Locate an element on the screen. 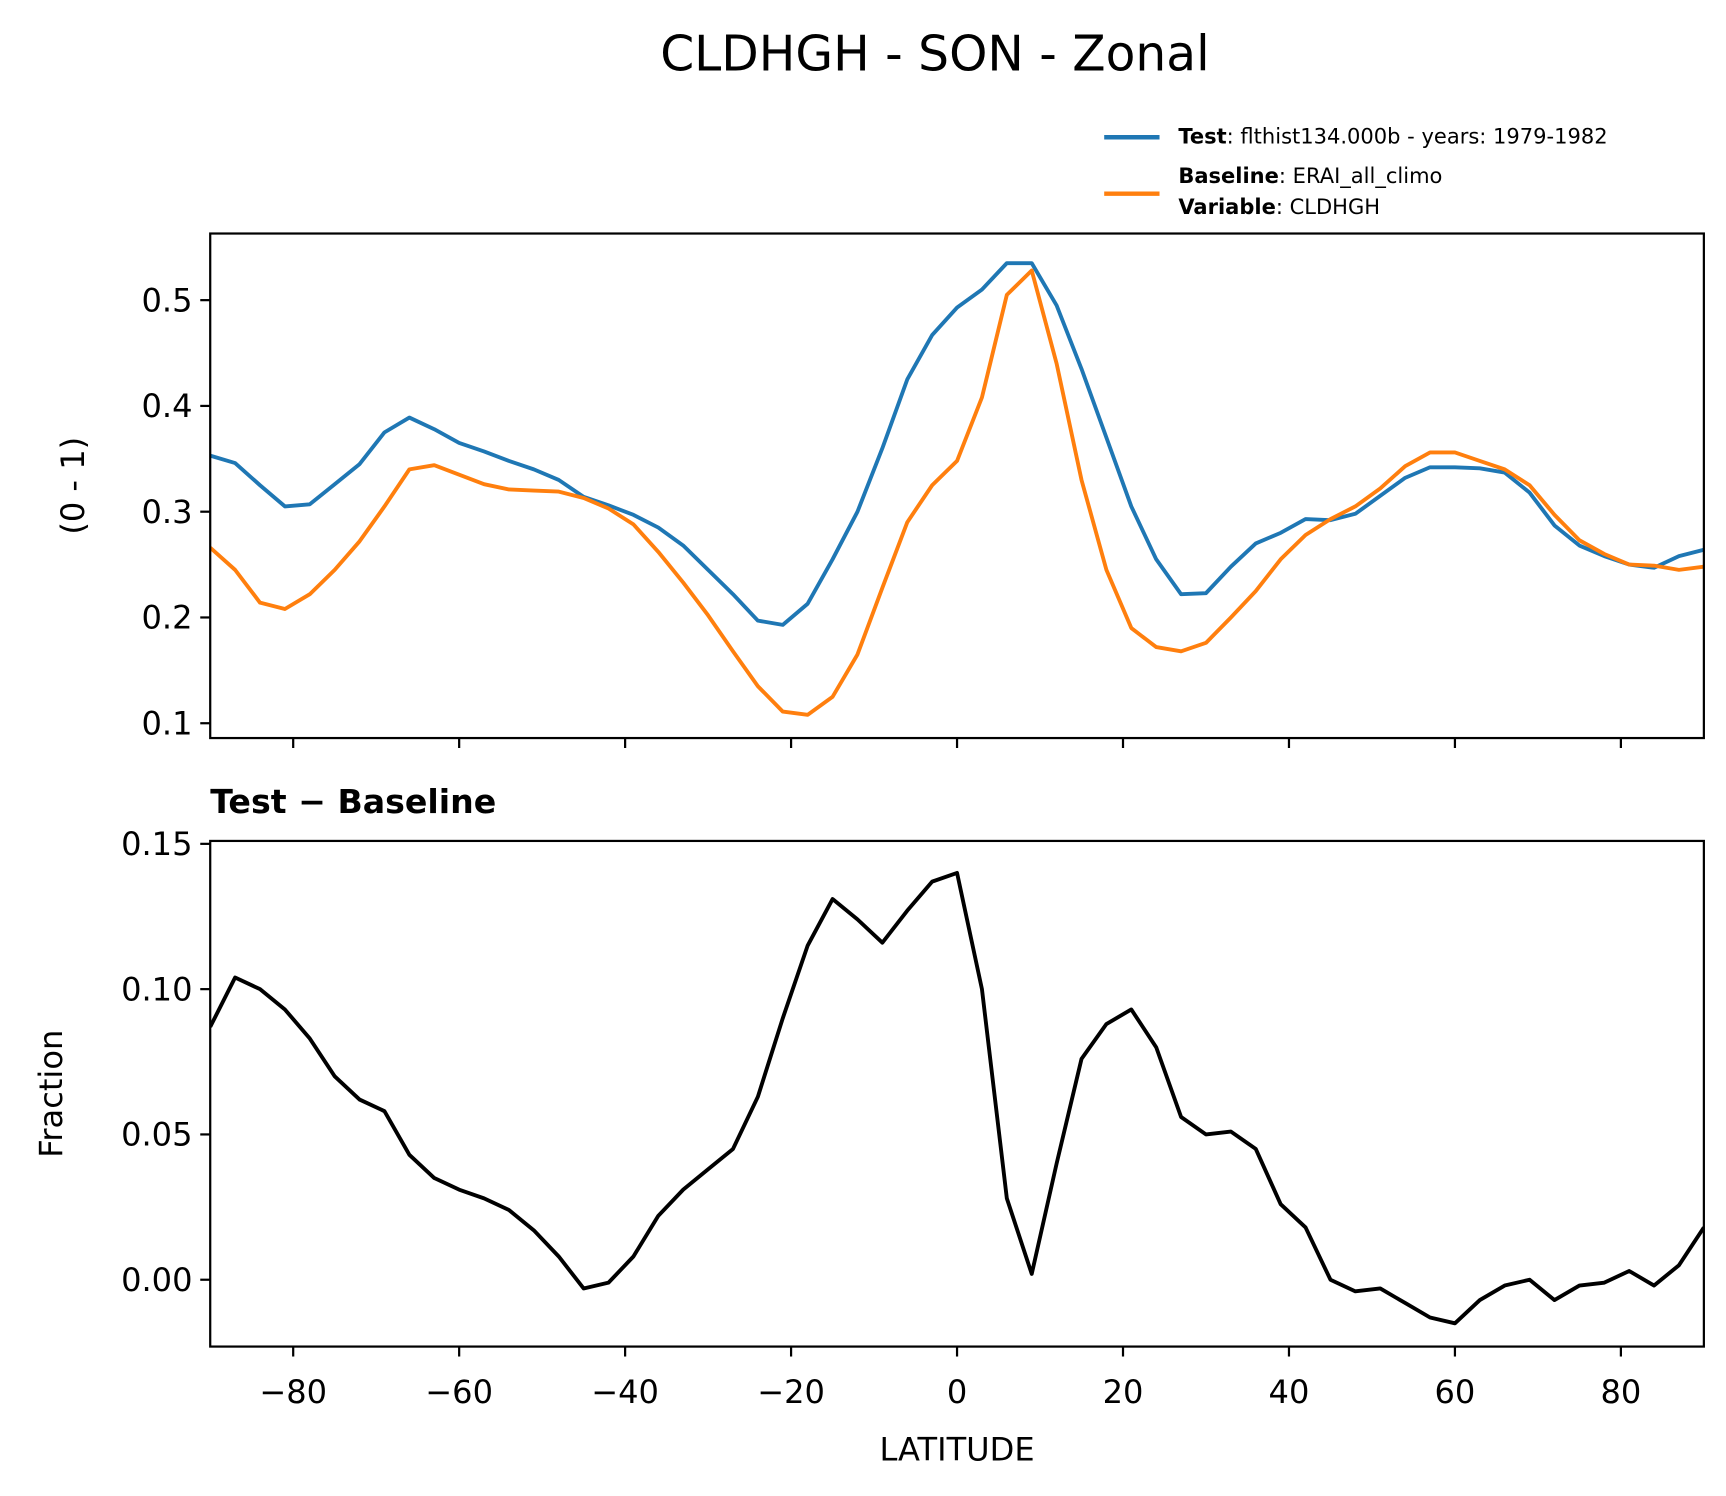  y-axis-label: Fraction is located at coordinates (51, 1094).